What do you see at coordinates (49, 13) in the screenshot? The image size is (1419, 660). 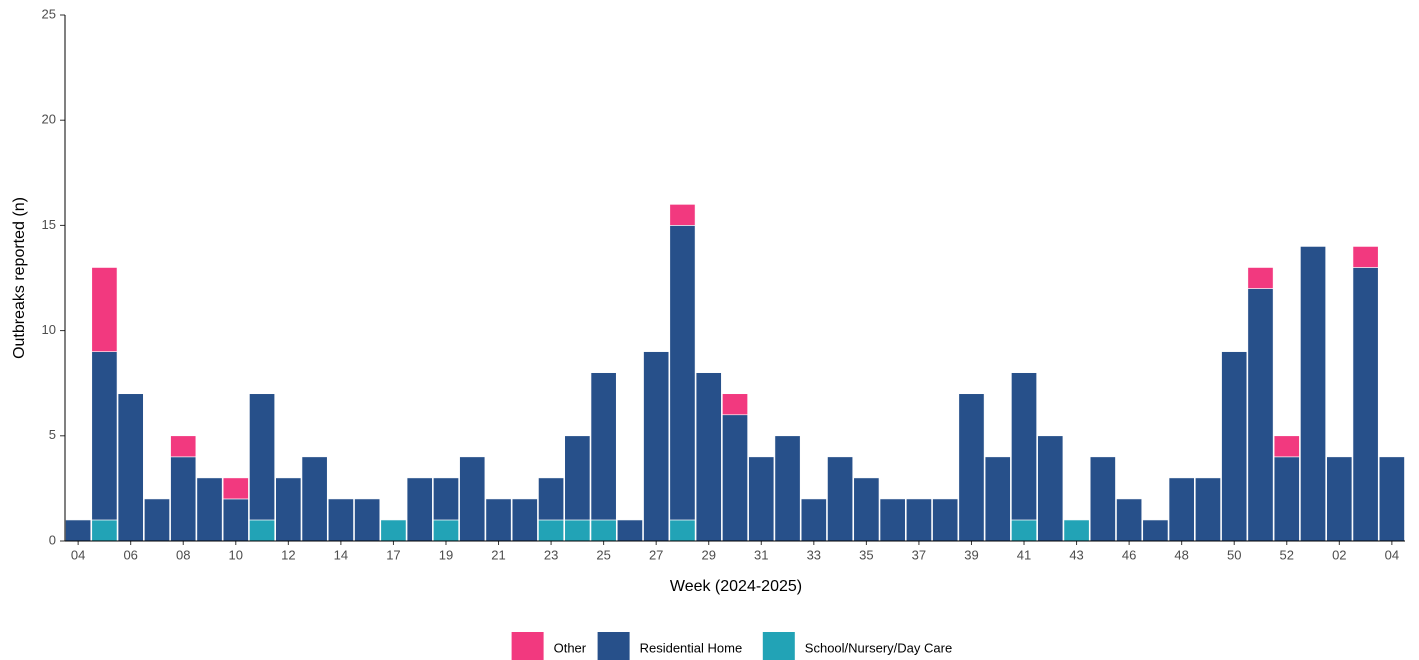 I see `y-tick-label: 25` at bounding box center [49, 13].